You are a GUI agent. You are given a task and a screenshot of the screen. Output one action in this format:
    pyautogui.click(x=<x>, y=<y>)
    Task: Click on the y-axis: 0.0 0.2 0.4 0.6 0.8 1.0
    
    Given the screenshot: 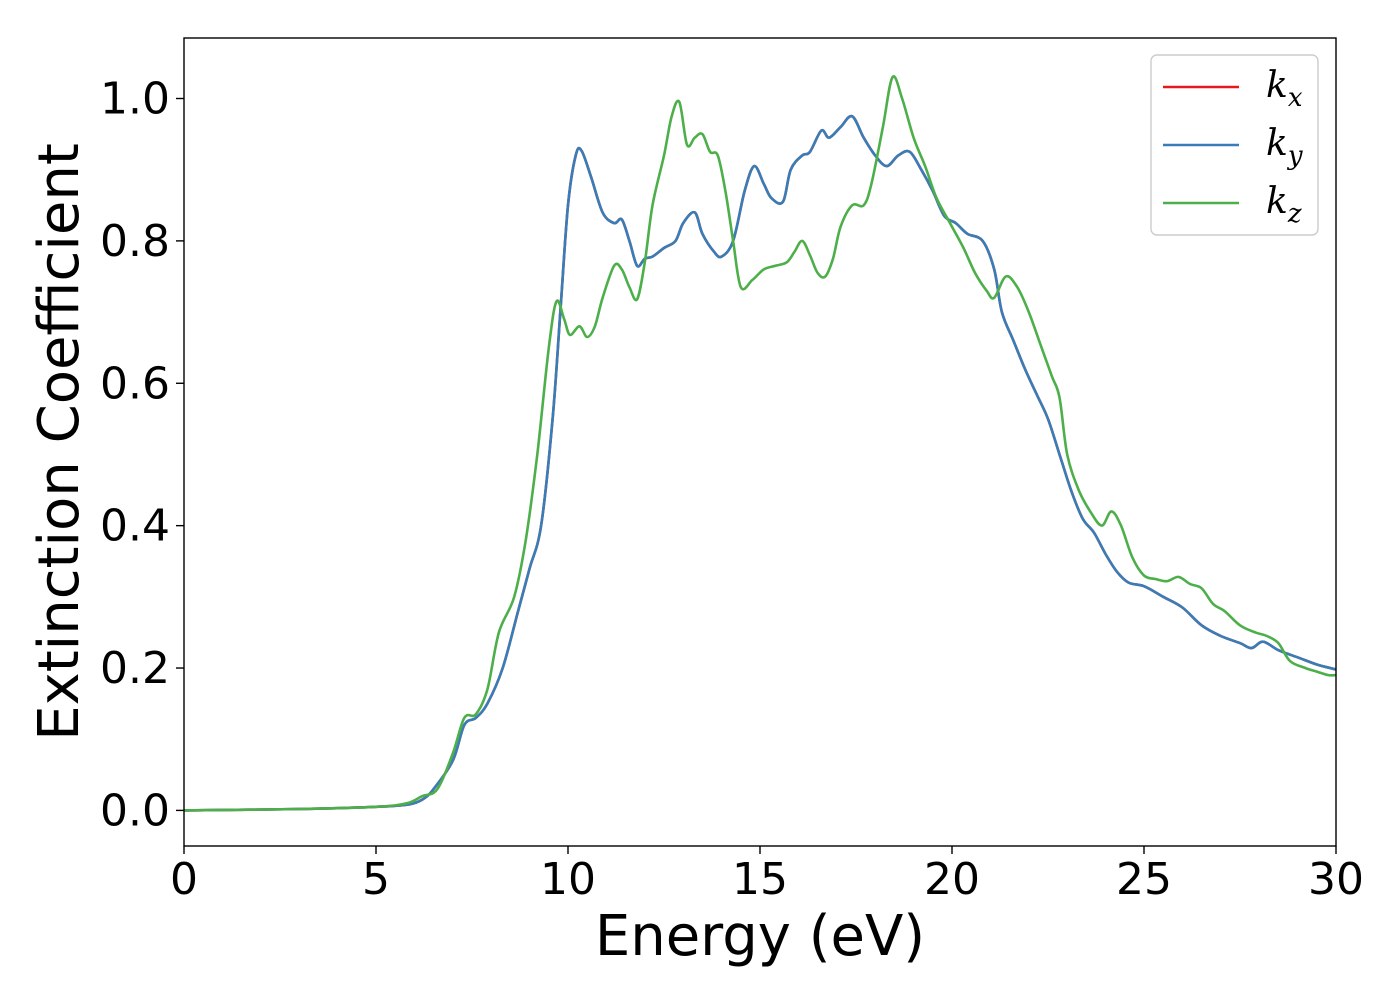 What is the action you would take?
    pyautogui.click(x=142, y=455)
    